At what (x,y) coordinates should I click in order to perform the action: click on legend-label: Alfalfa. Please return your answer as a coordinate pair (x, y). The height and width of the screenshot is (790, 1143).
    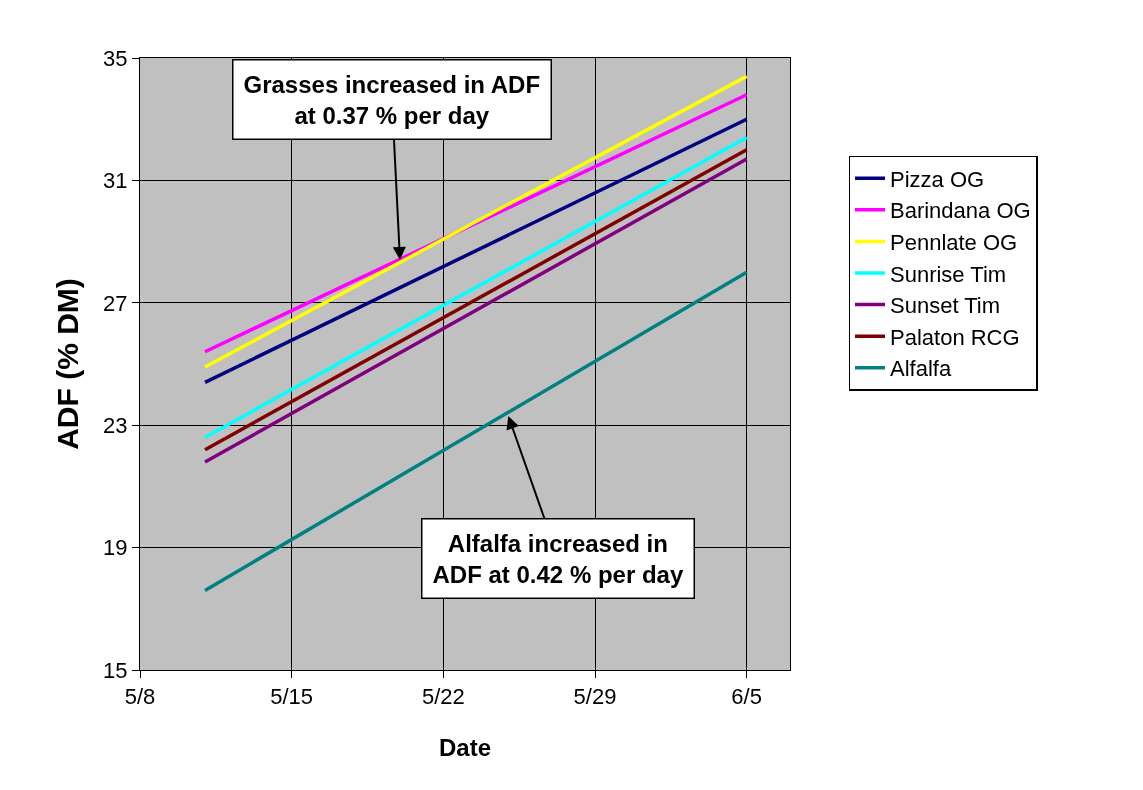
    Looking at the image, I should click on (921, 369).